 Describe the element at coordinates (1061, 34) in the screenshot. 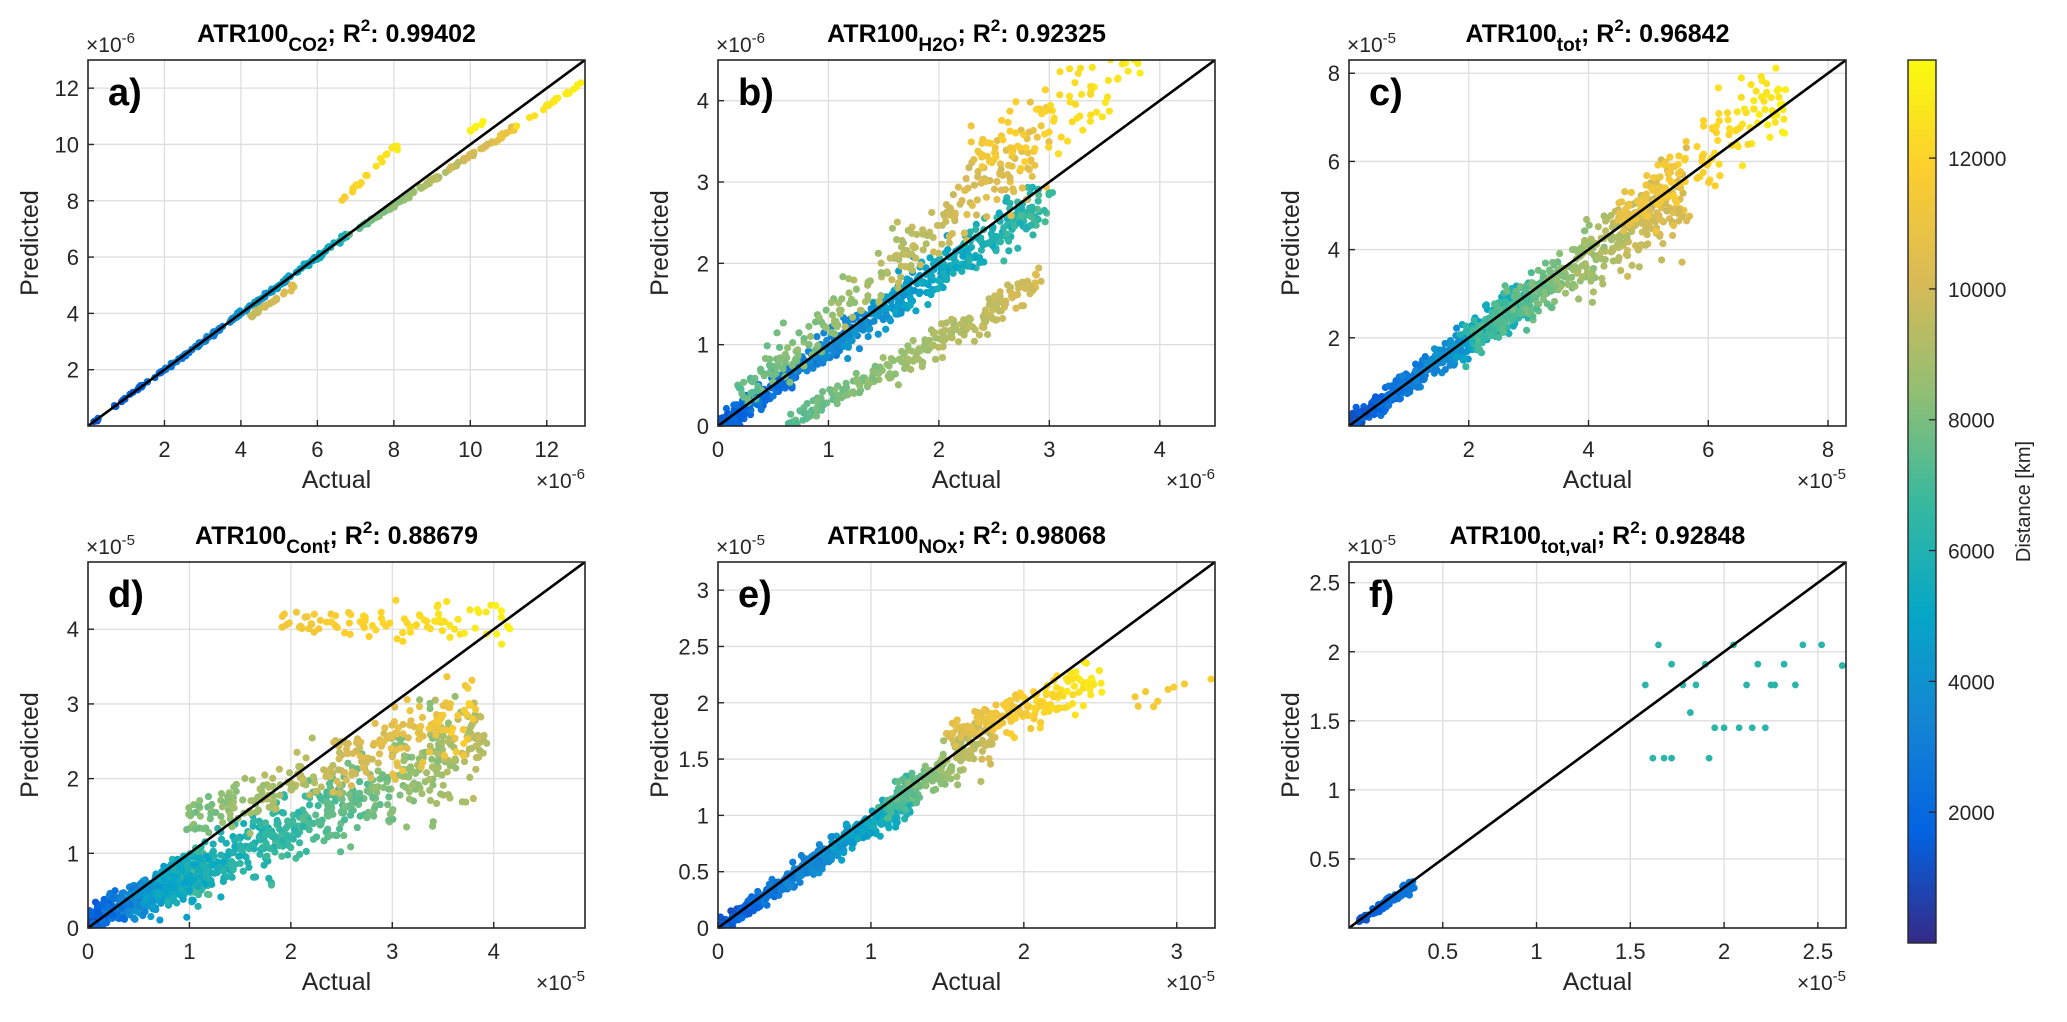

I see `title-r2-value: 0.92325` at that location.